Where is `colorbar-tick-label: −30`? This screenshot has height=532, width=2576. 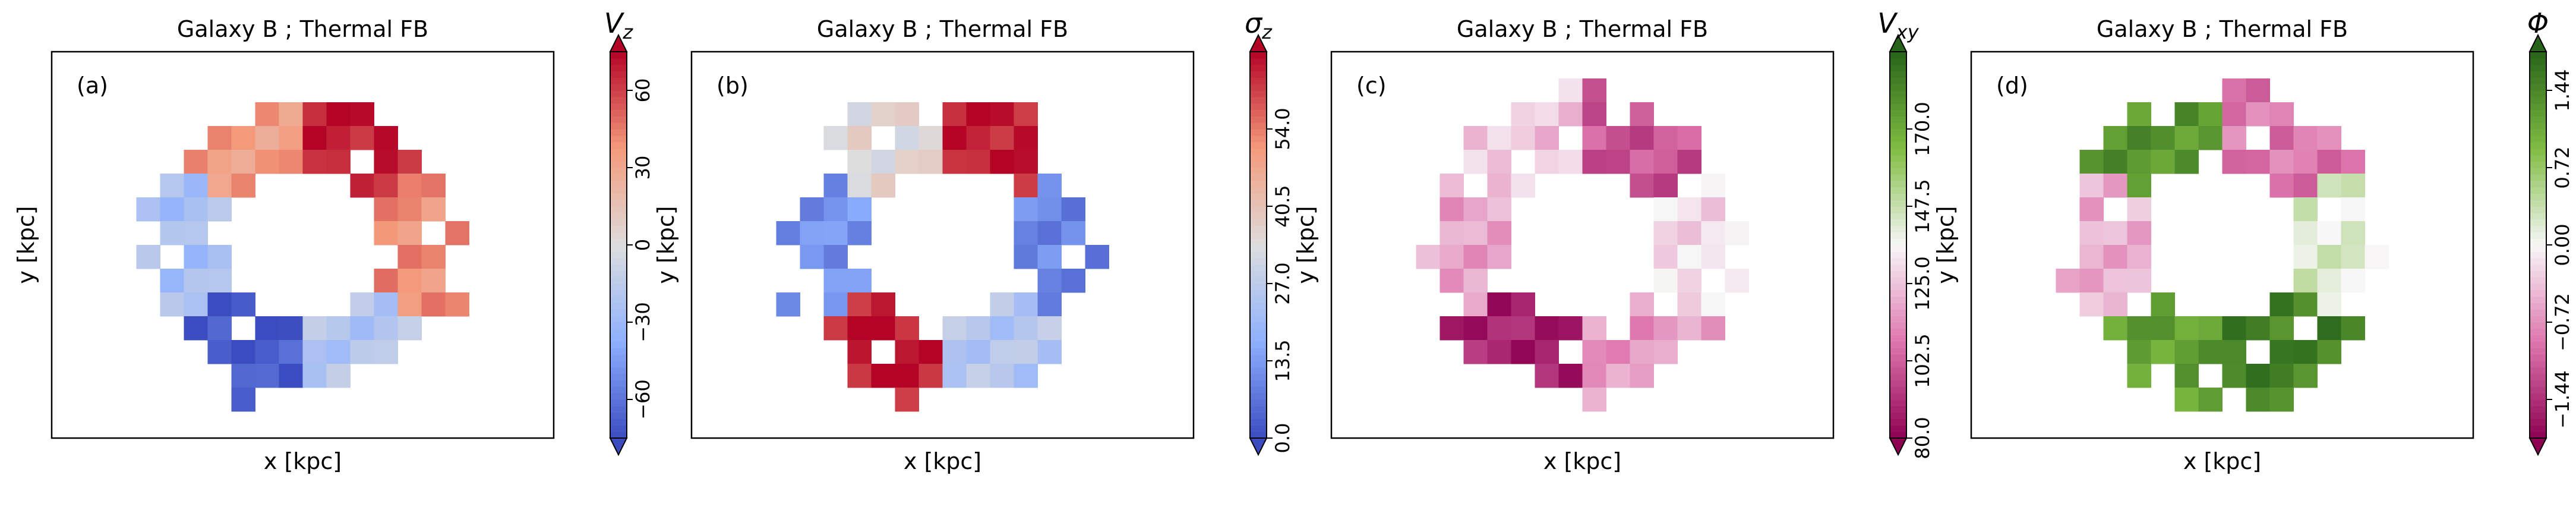
colorbar-tick-label: −30 is located at coordinates (643, 322).